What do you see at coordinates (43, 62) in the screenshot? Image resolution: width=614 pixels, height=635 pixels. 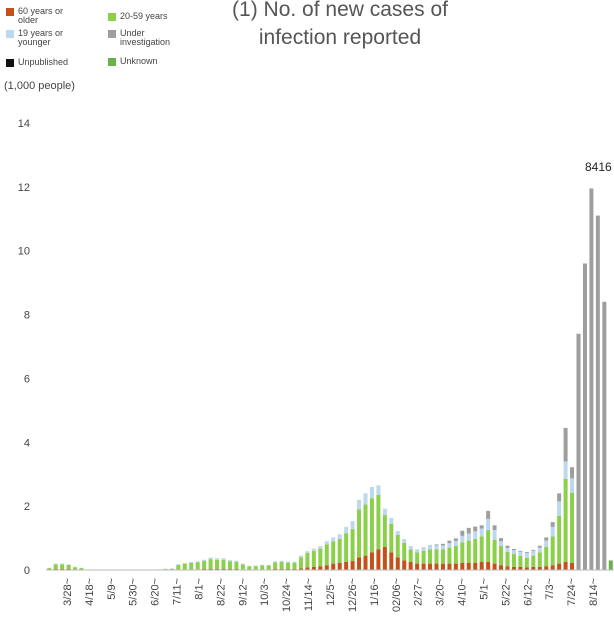 I see `legend-label: Unpublished` at bounding box center [43, 62].